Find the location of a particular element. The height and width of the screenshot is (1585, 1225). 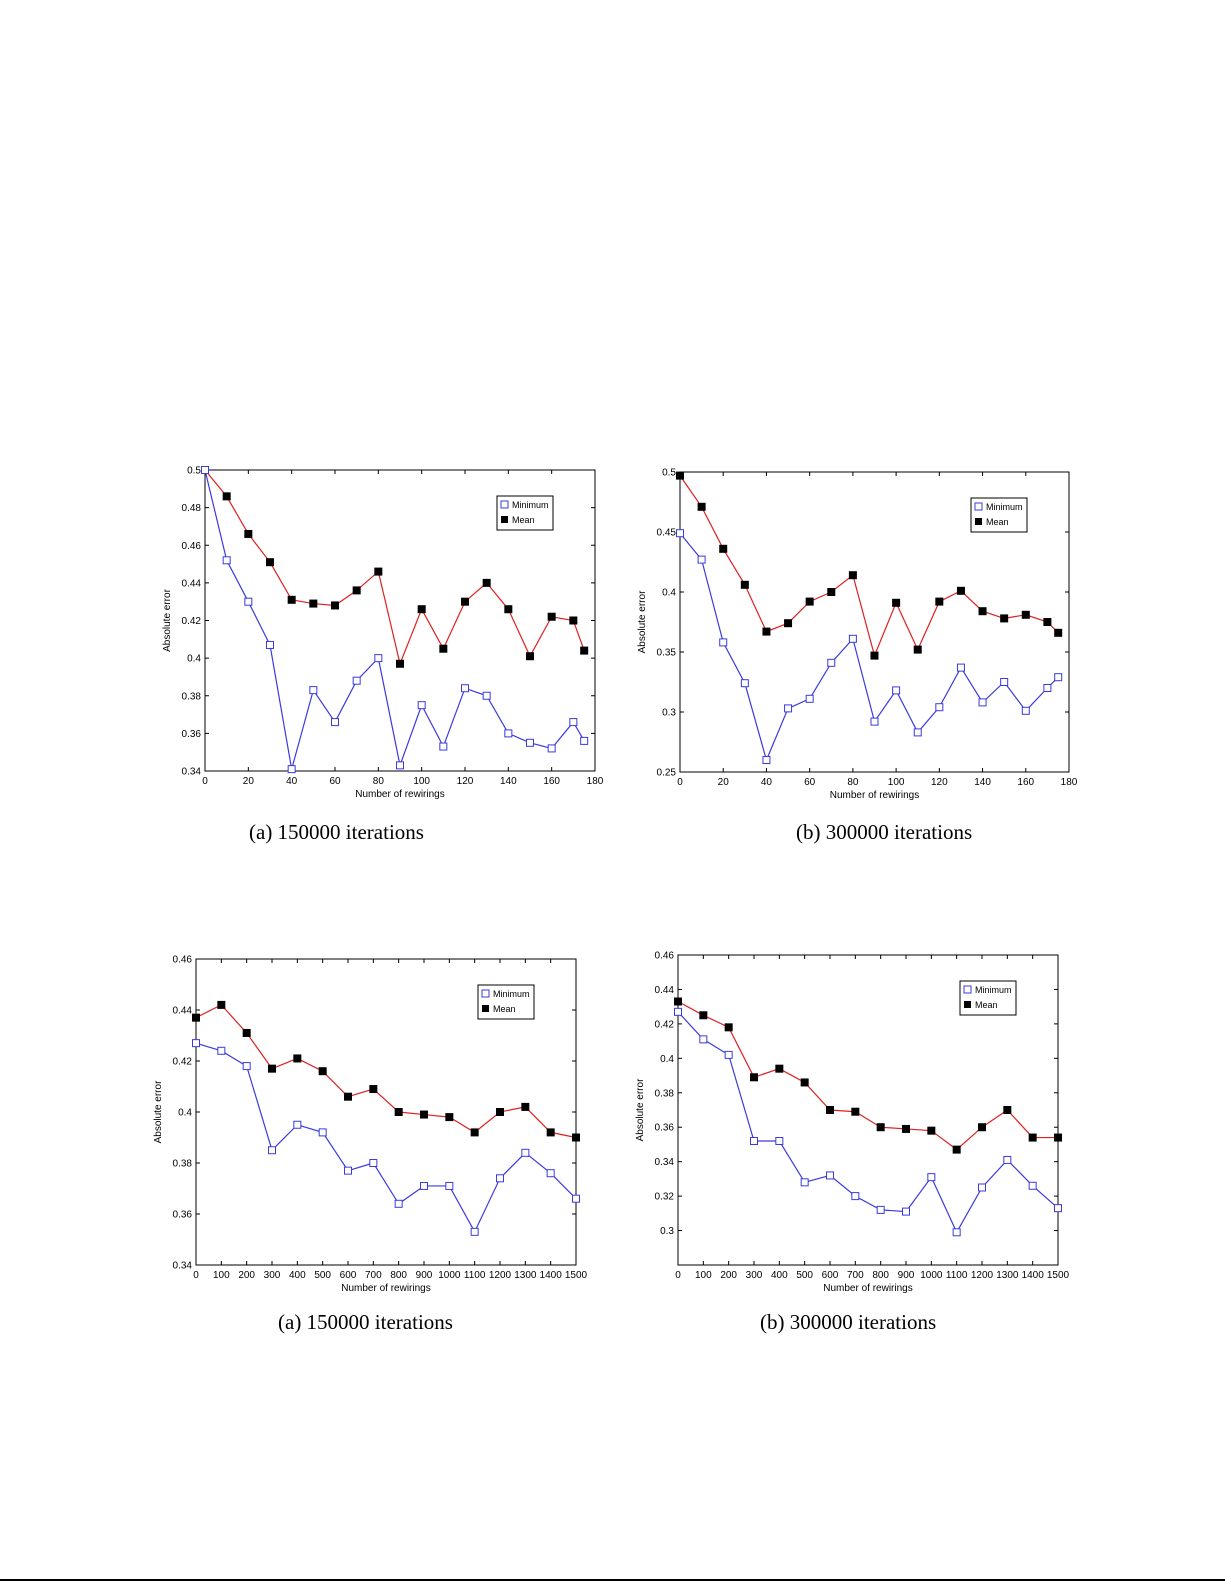

y-tick-label: 0.36 is located at coordinates (183, 1215).